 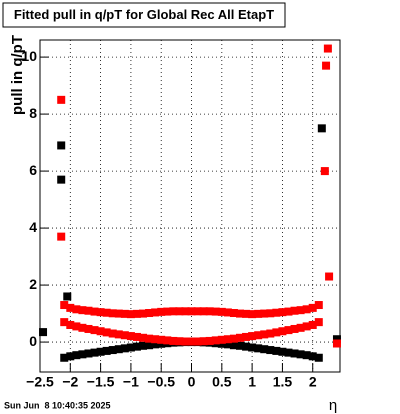 I want to click on x-tick-label: −1.5, so click(x=101, y=382).